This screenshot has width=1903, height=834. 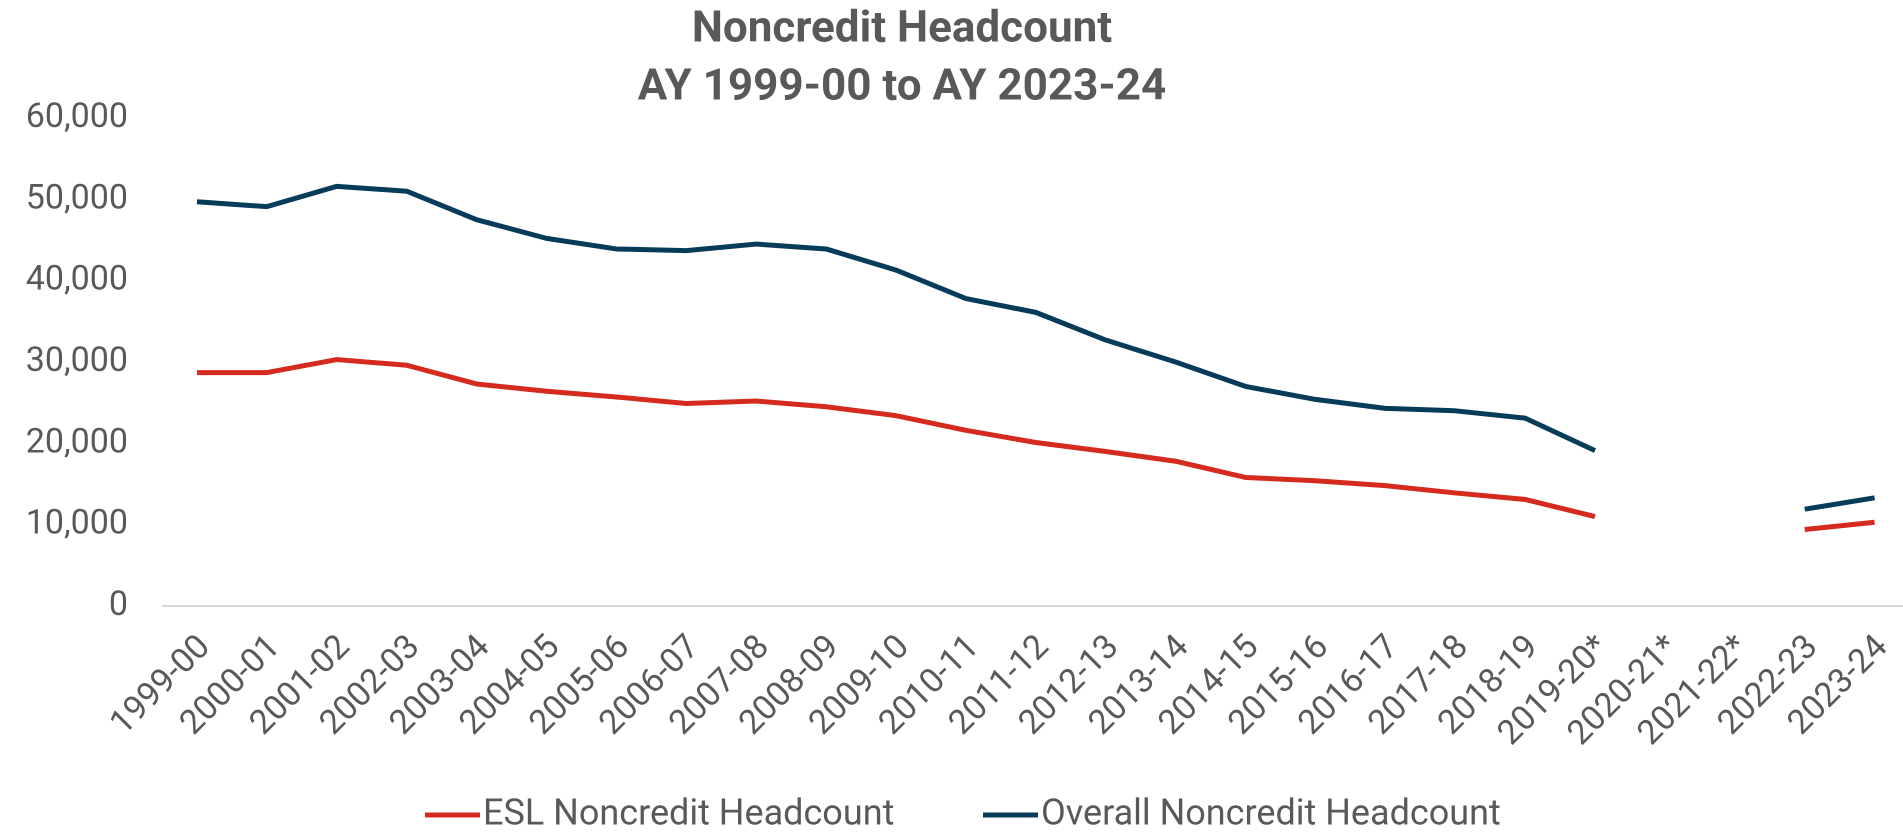 I want to click on legend-label: ESL Noncredit Headcount, so click(x=688, y=813).